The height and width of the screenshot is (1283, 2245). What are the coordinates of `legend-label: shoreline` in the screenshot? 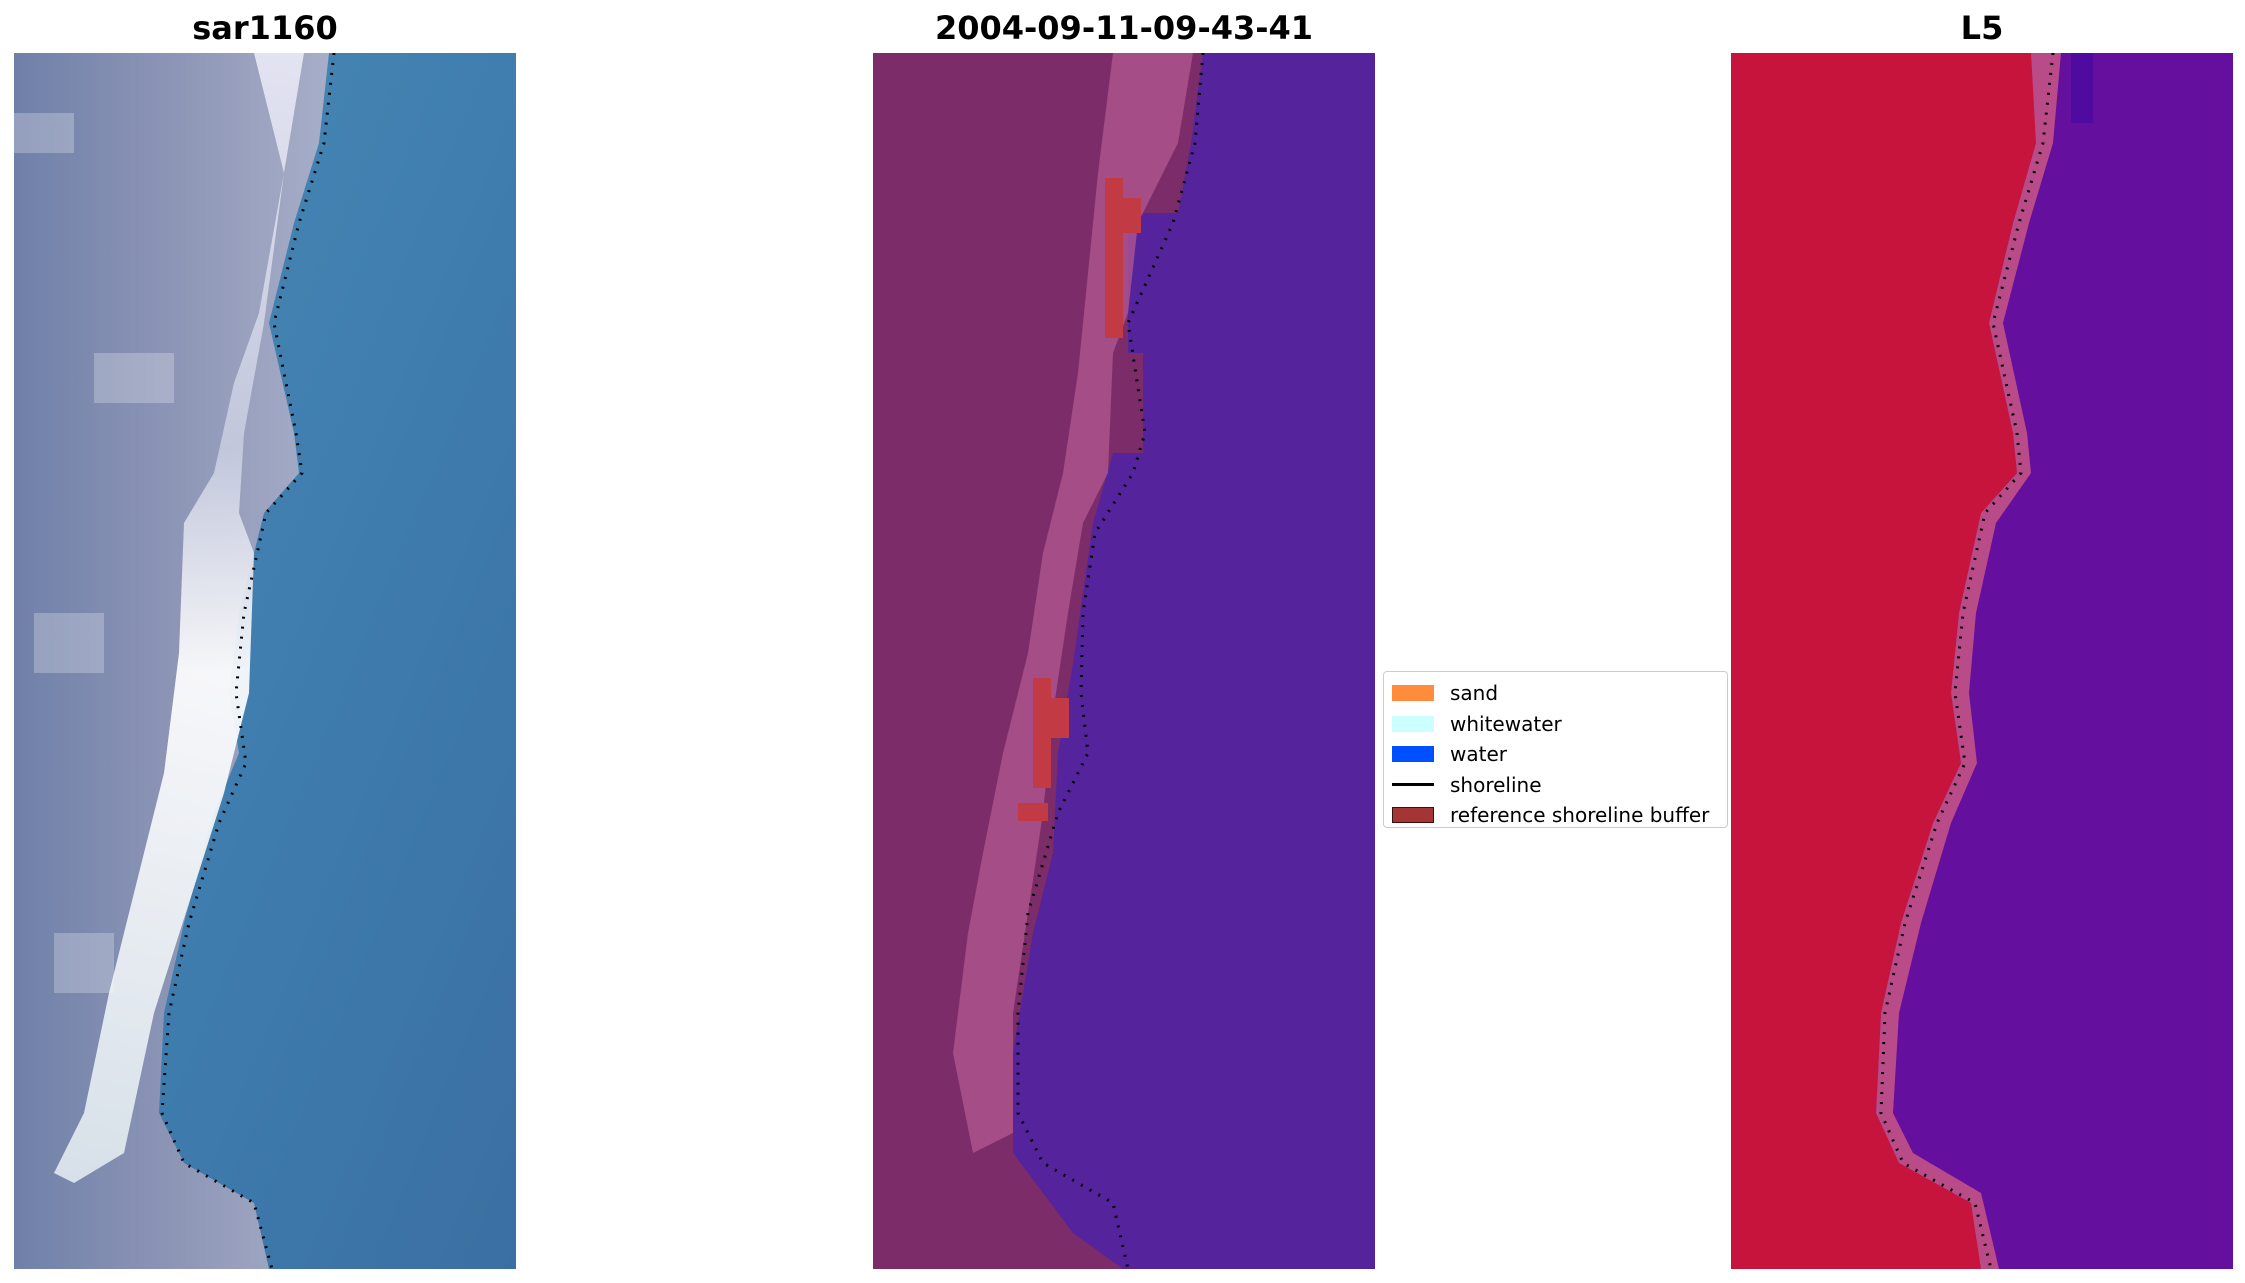 It's located at (1496, 784).